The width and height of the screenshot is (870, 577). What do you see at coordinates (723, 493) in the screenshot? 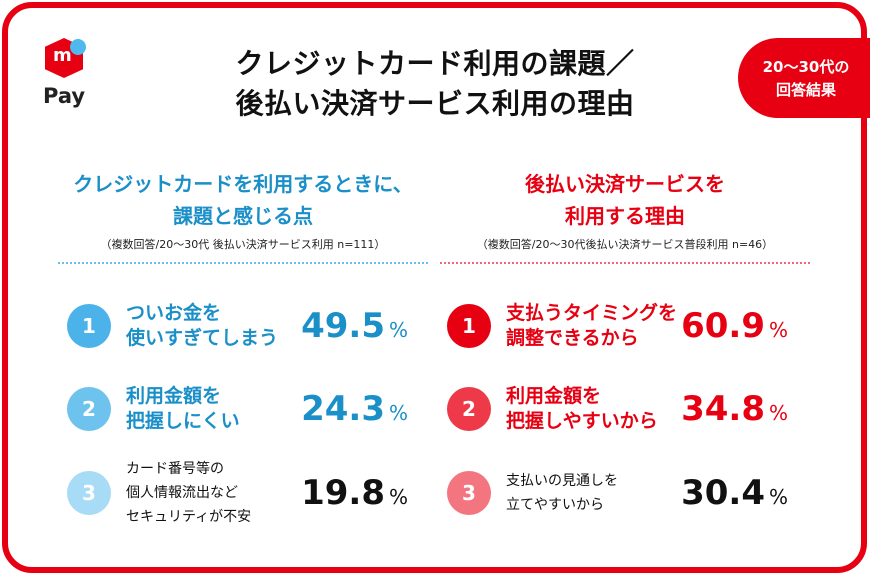
I see `value: 30.4` at bounding box center [723, 493].